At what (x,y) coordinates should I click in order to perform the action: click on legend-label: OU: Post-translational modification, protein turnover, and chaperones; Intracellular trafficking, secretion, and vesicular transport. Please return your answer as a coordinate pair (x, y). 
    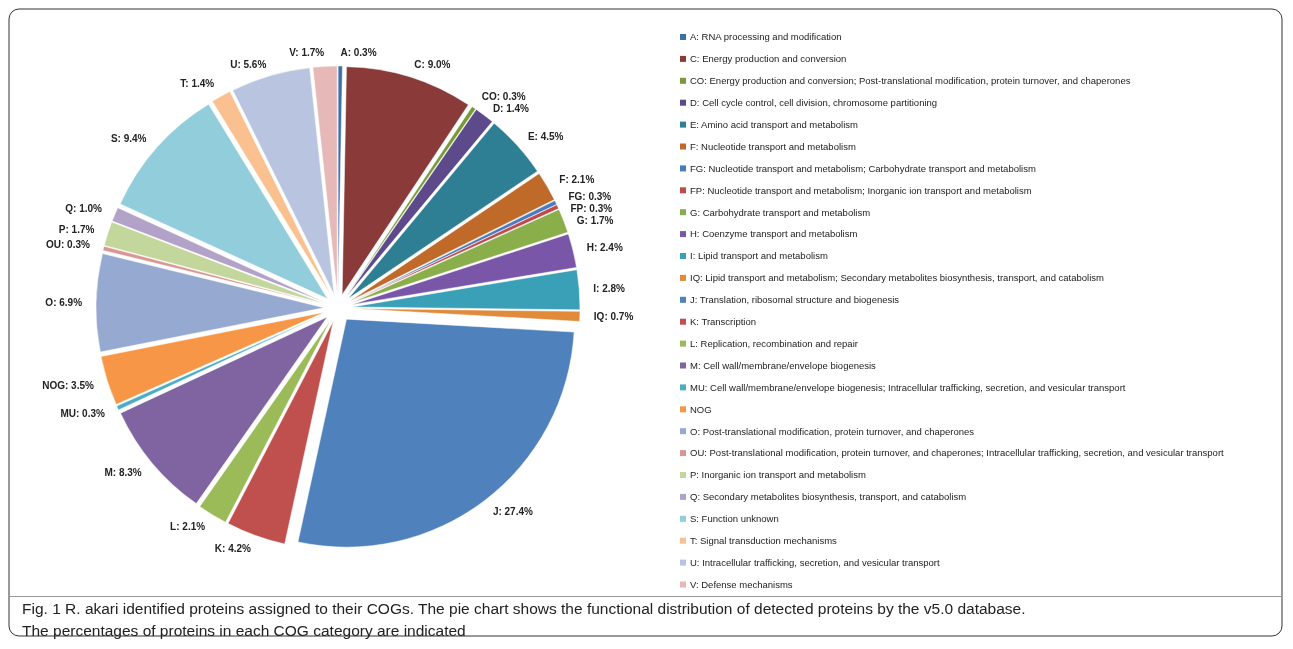
    Looking at the image, I should click on (957, 453).